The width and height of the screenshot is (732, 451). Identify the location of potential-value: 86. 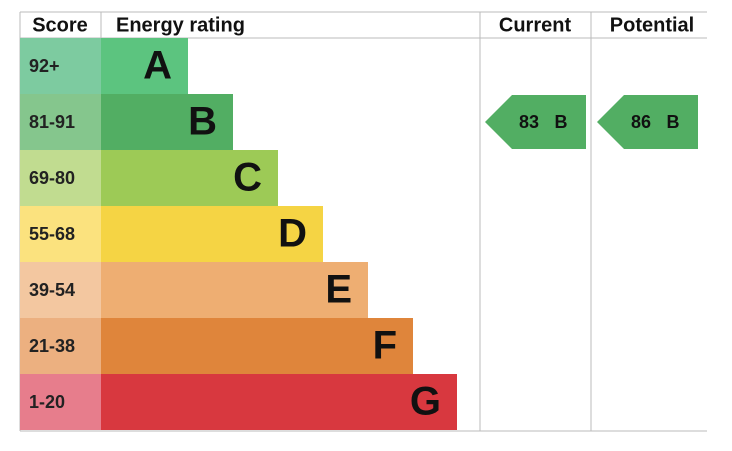
(641, 122).